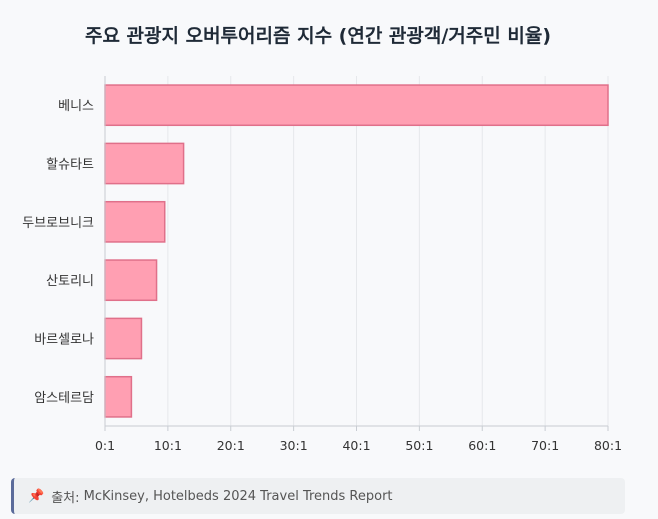  What do you see at coordinates (58, 223) in the screenshot?
I see `category-label: 두브로브니크` at bounding box center [58, 223].